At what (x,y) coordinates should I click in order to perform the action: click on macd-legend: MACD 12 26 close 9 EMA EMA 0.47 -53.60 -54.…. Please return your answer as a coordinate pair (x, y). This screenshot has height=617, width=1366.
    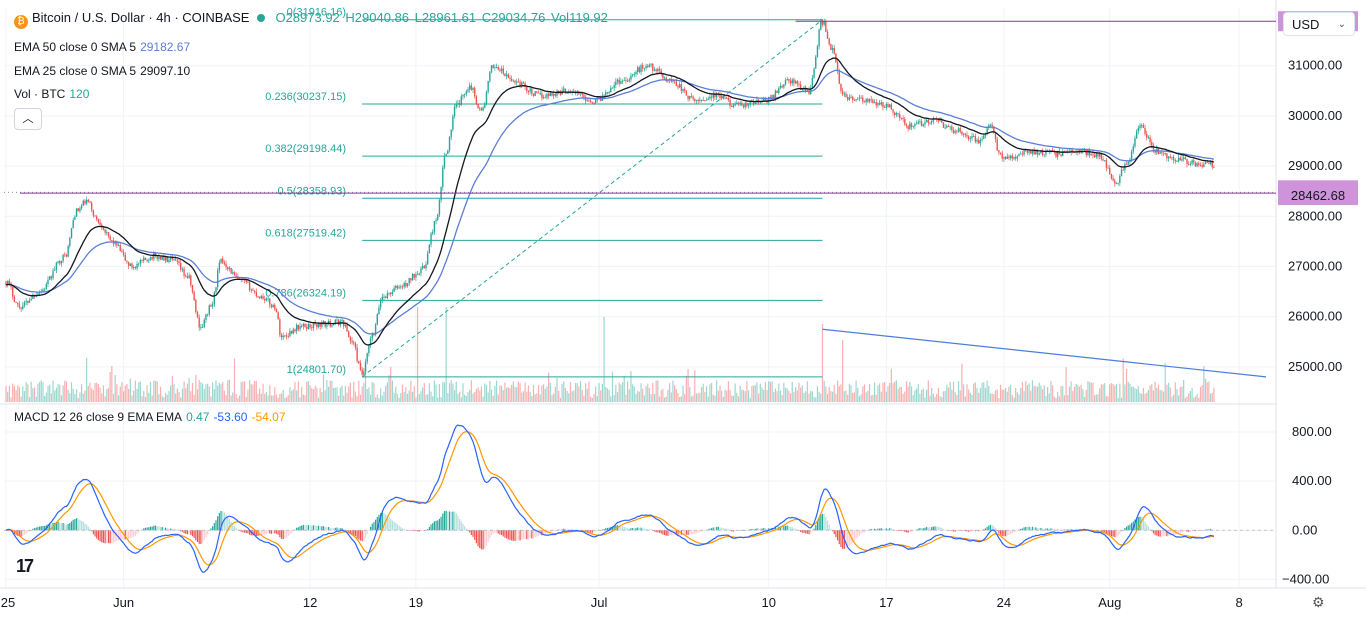
    Looking at the image, I should click on (150, 417).